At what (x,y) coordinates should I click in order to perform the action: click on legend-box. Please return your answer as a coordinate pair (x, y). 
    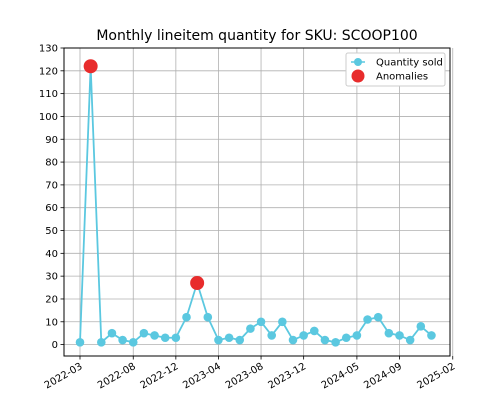
    Looking at the image, I should click on (395, 69).